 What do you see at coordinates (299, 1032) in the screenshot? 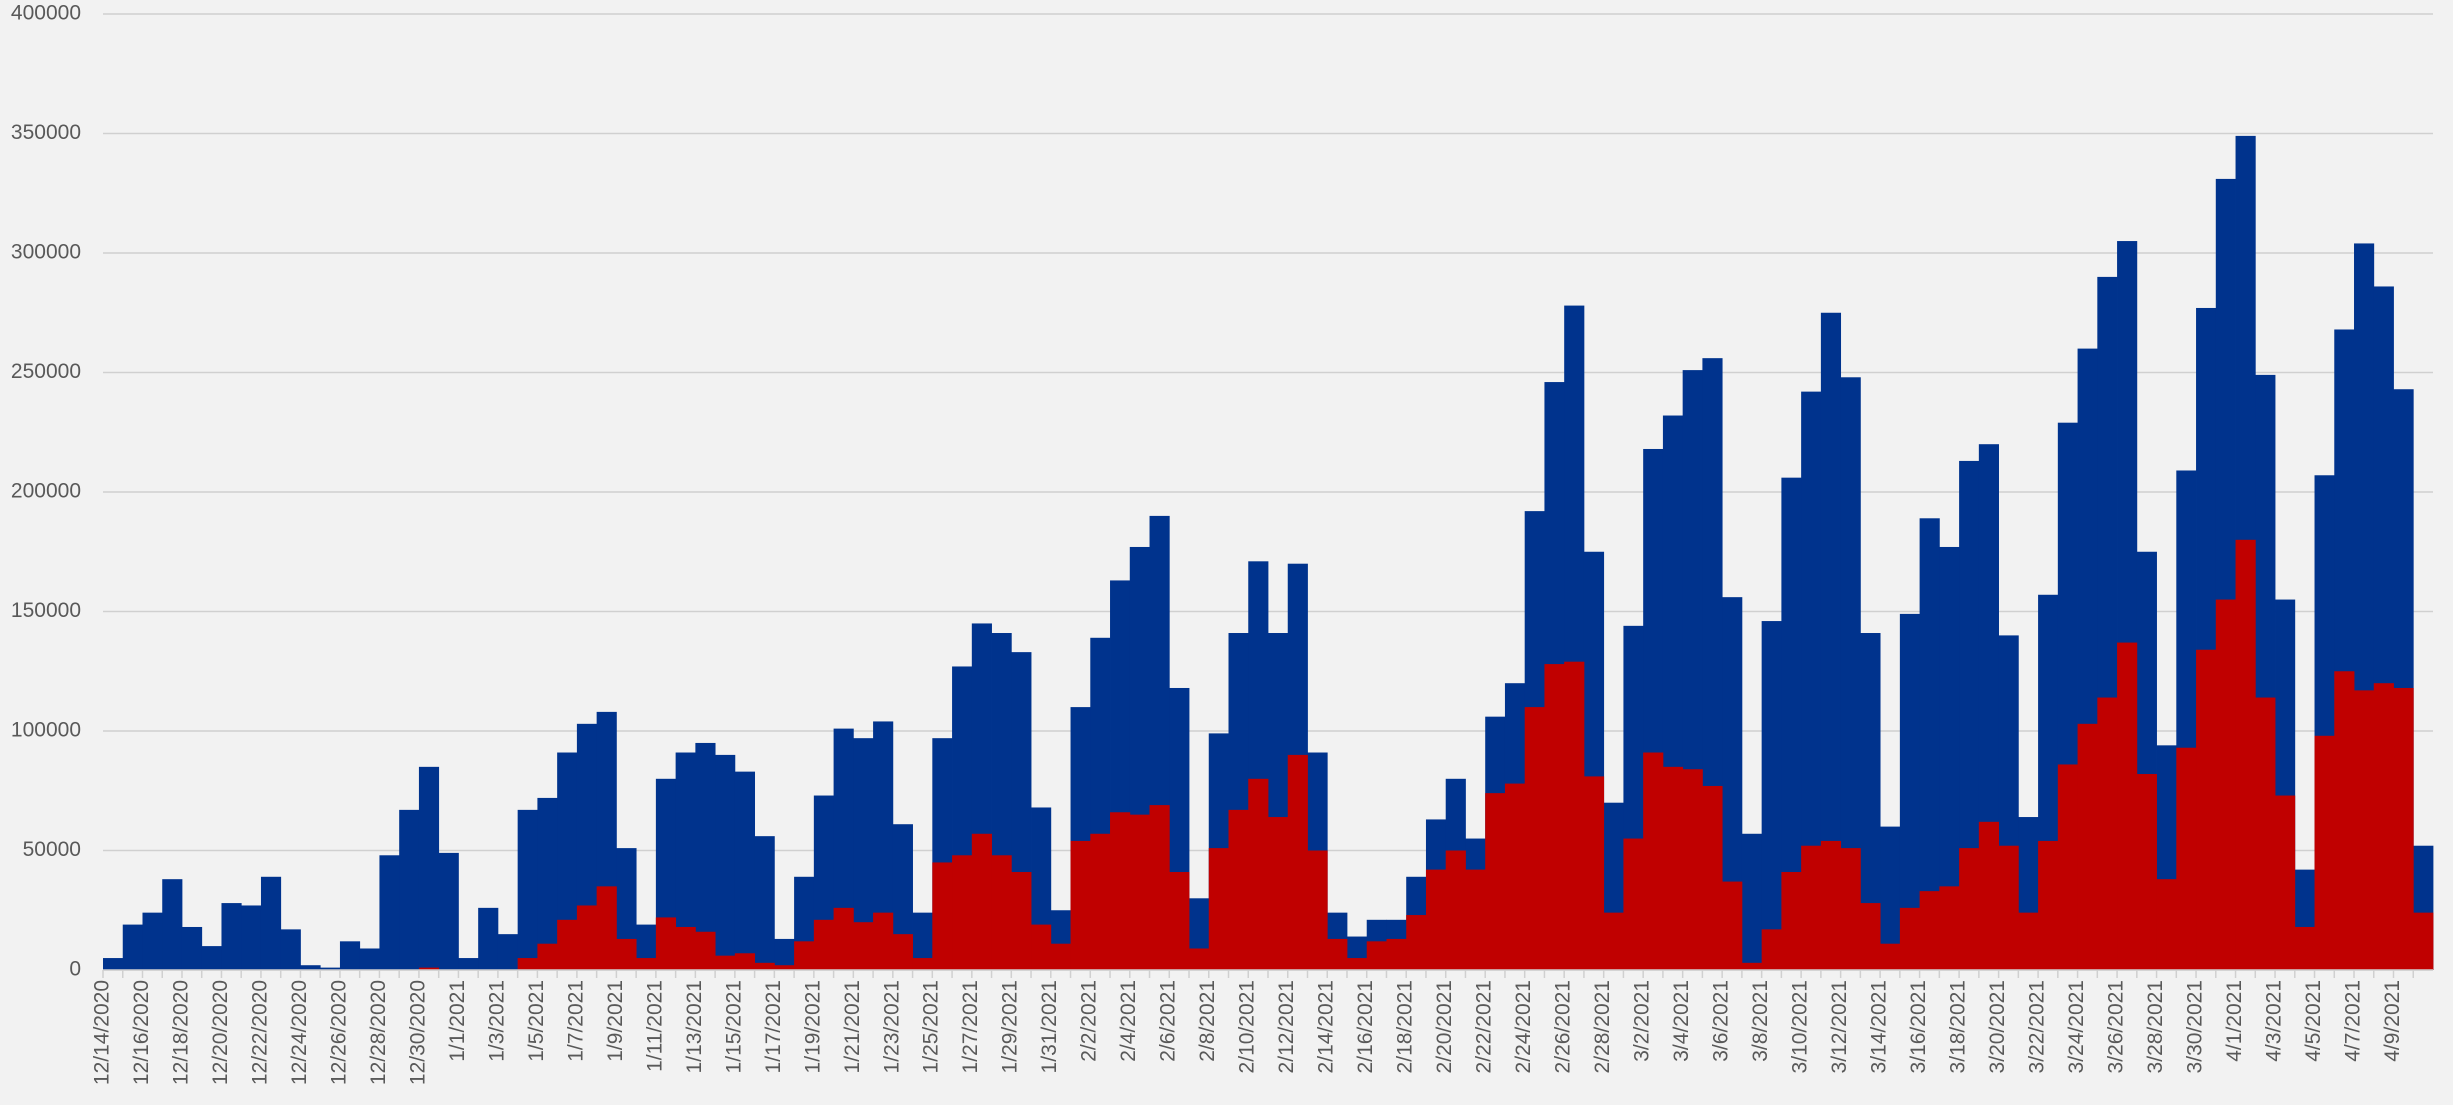
I see `x-tick-label: 12/24/2020` at bounding box center [299, 1032].